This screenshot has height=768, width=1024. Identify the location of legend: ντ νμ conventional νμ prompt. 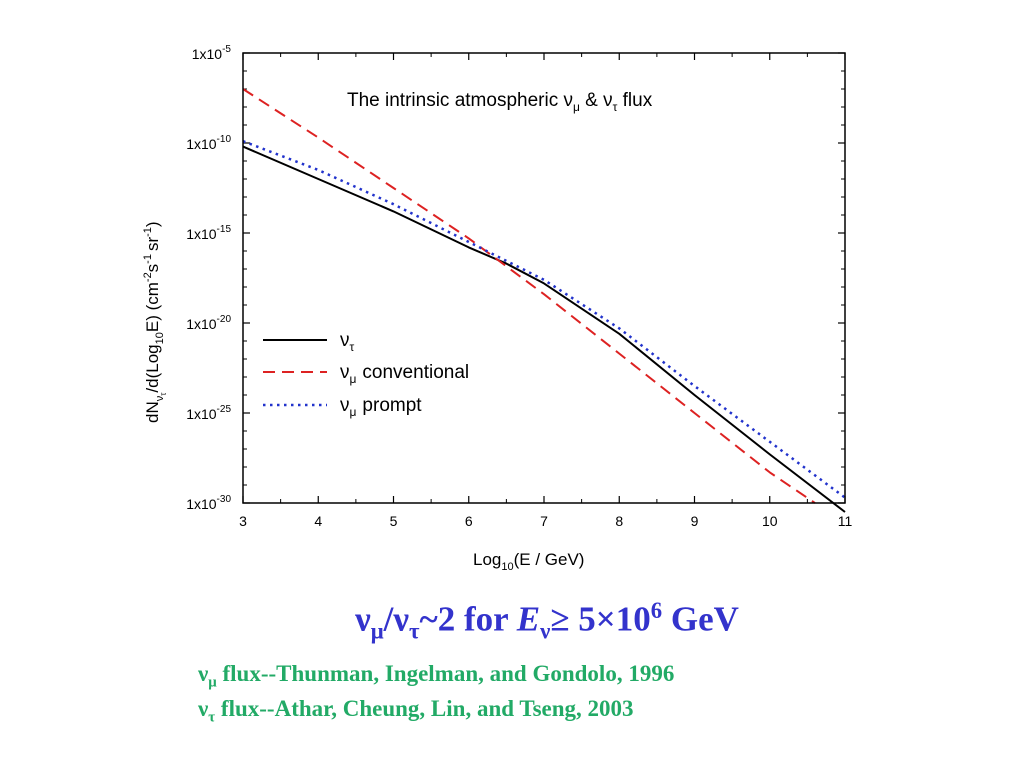
(366, 374).